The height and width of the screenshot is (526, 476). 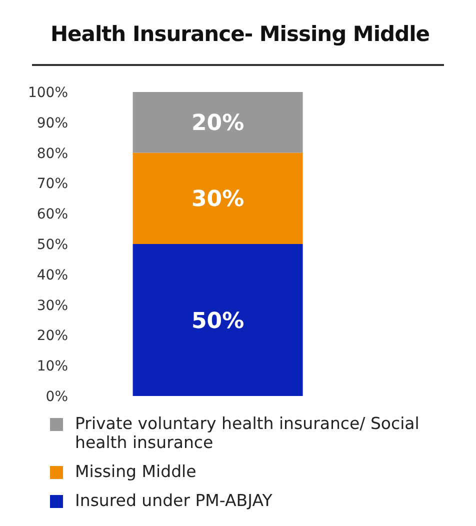 I want to click on y-tick-label: 30%, so click(x=52, y=306).